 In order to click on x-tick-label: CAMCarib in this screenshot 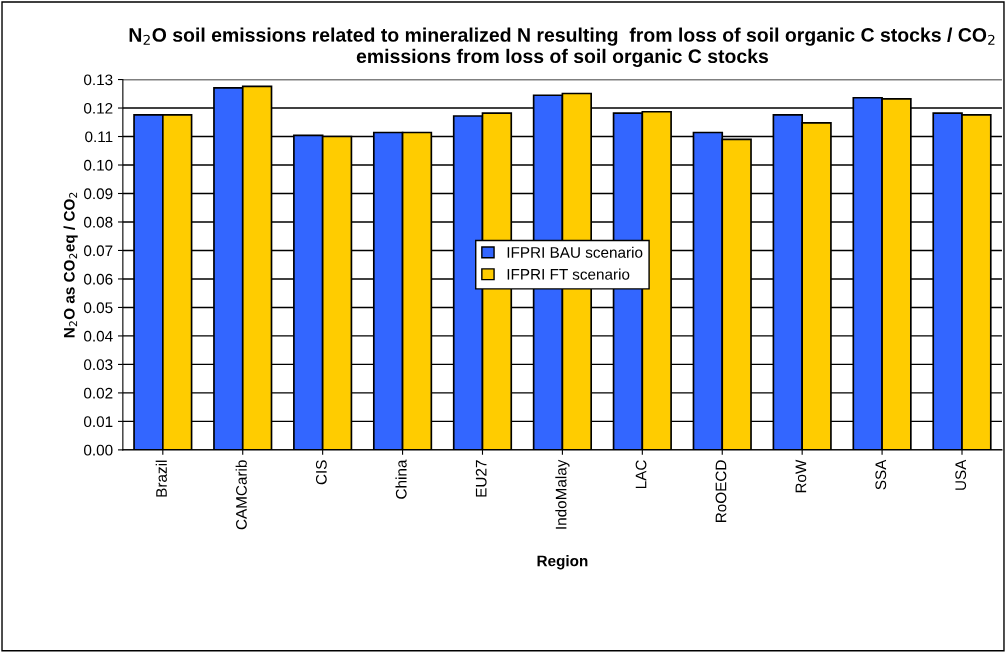, I will do `click(241, 495)`.